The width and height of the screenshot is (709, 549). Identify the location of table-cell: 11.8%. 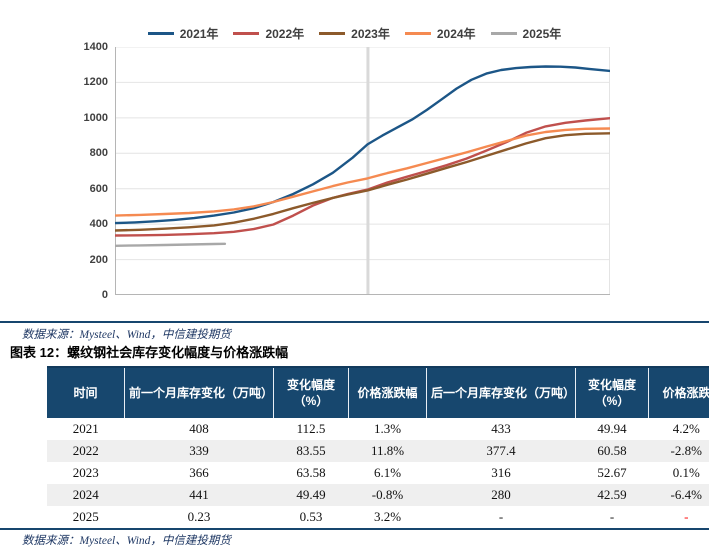
(387, 450).